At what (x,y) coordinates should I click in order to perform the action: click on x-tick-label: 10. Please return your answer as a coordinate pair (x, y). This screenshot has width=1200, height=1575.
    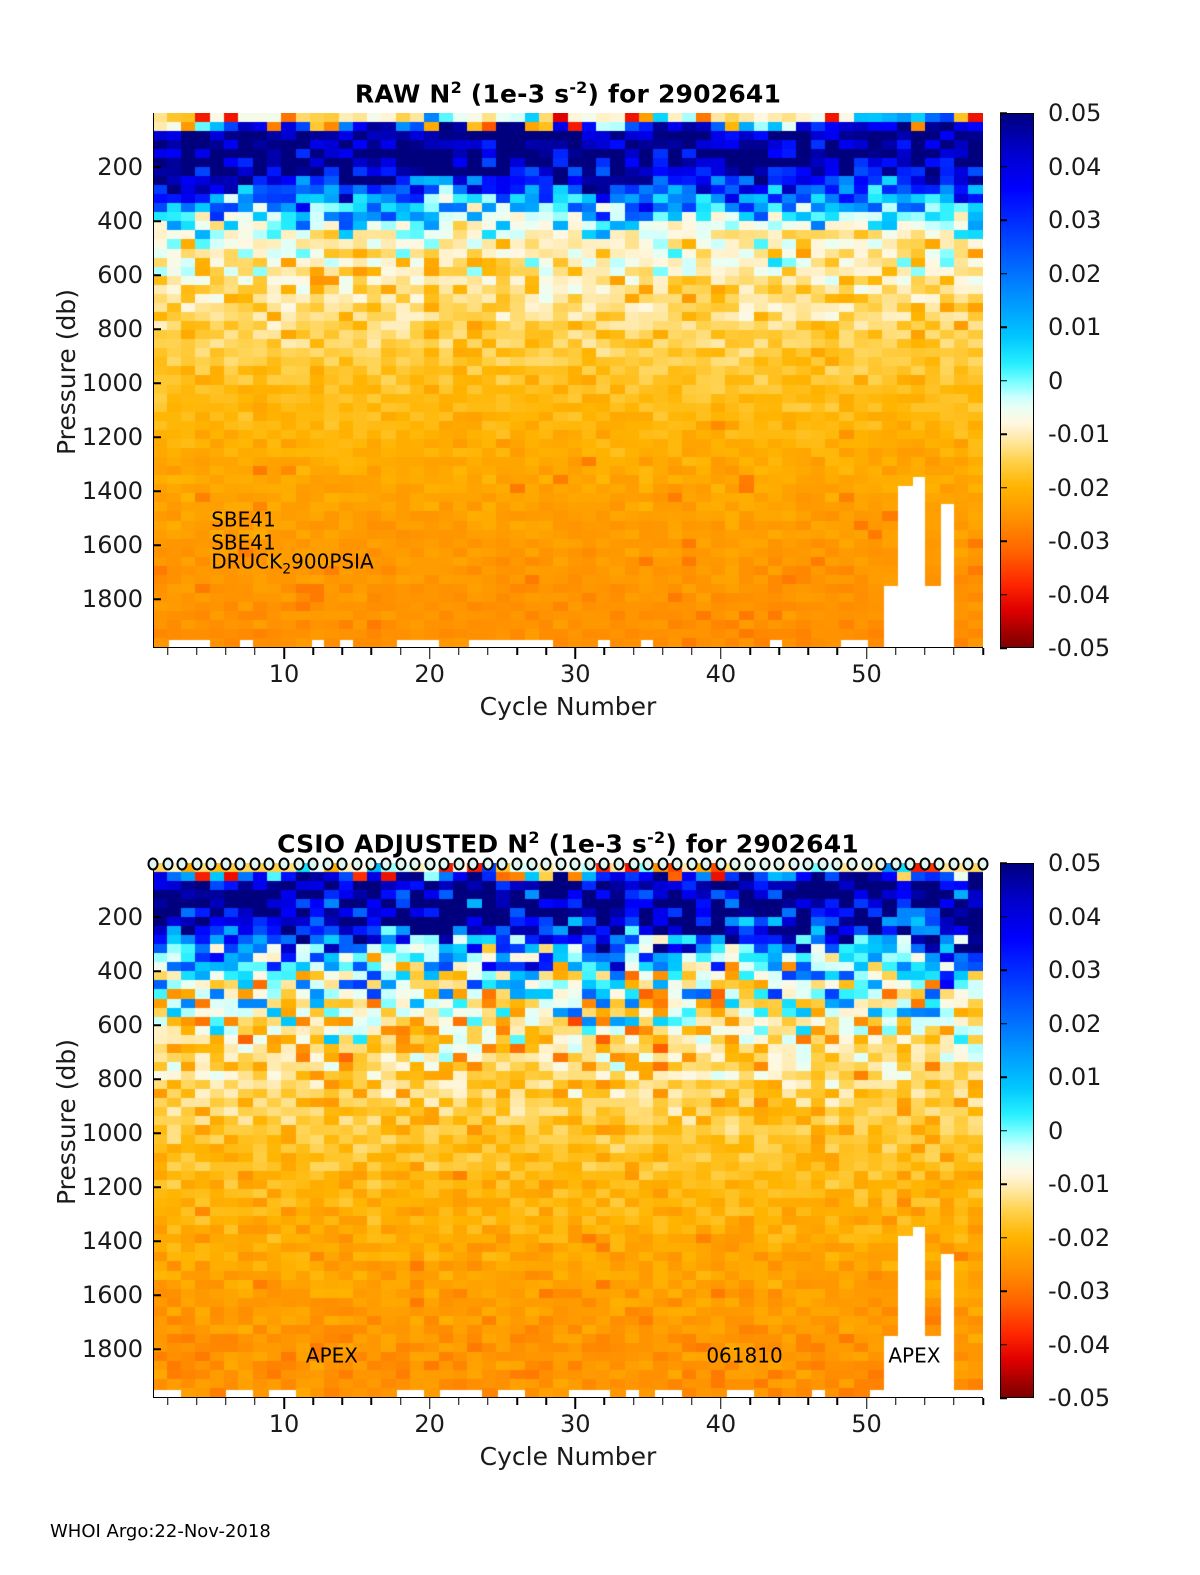
    Looking at the image, I should click on (284, 674).